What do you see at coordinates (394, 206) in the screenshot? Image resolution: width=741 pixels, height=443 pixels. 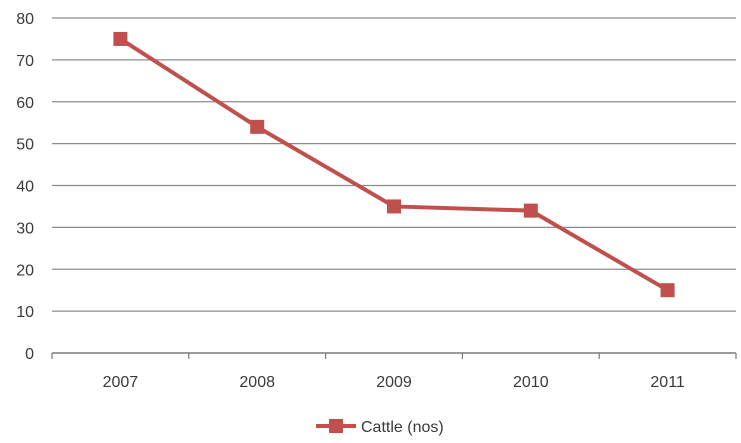 I see `data-point-2009` at bounding box center [394, 206].